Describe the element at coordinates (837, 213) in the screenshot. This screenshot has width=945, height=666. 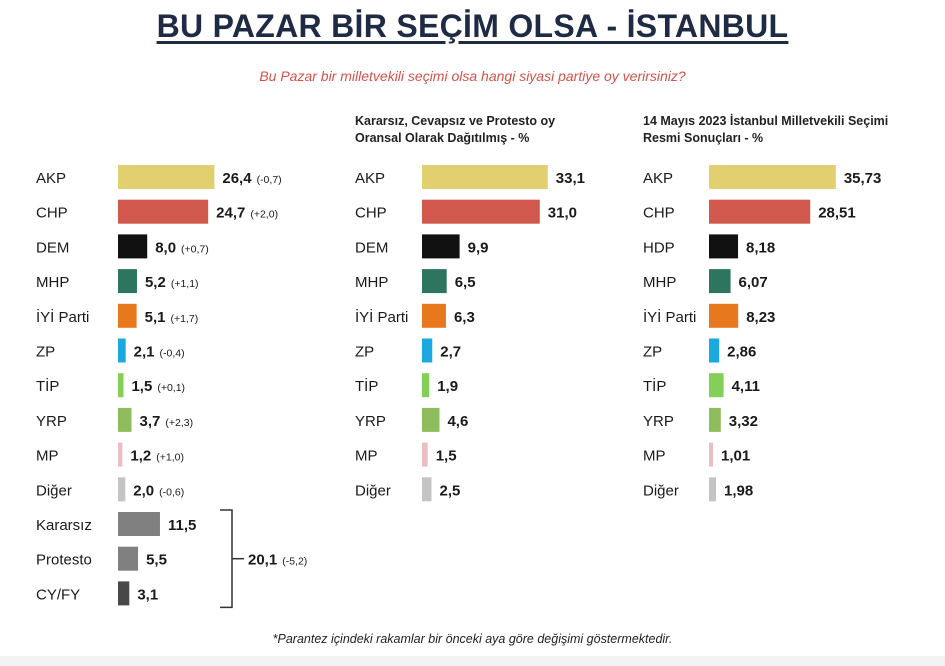
I see `value-label-c3-1: 28,51` at that location.